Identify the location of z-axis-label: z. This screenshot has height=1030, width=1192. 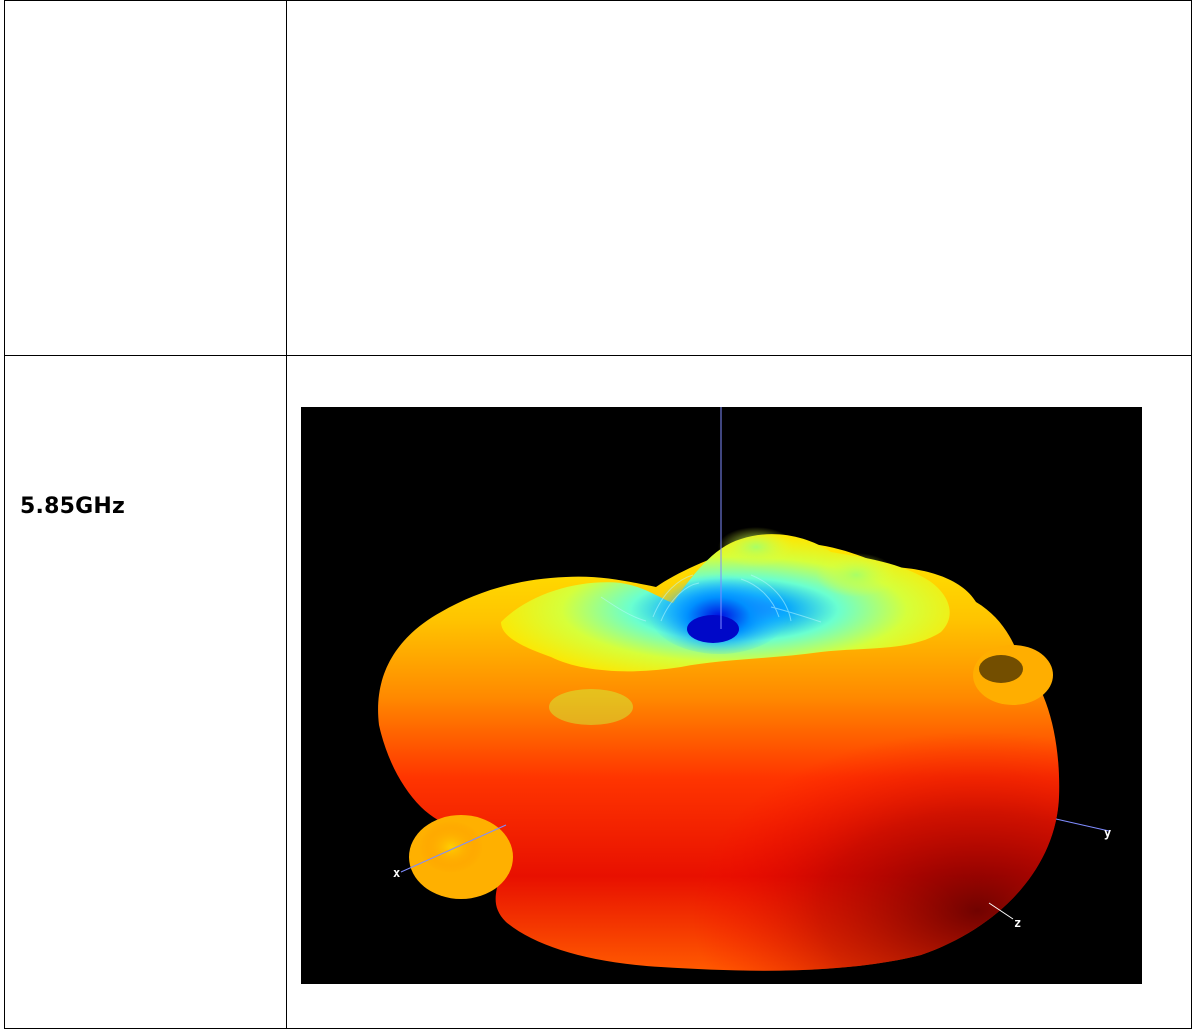
(1017, 923).